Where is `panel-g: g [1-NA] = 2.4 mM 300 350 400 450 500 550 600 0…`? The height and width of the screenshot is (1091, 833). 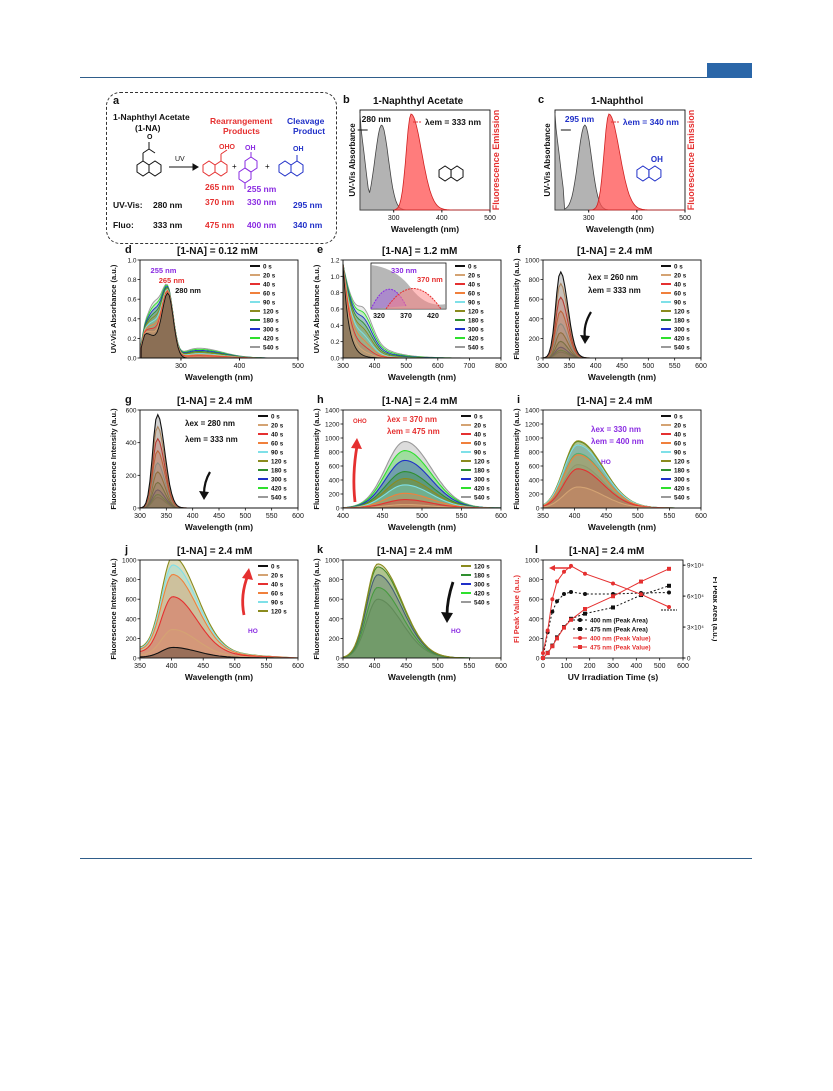 panel-g: g [1-NA] = 2.4 mM 300 350 400 450 500 550 600 0… is located at coordinates (204, 467).